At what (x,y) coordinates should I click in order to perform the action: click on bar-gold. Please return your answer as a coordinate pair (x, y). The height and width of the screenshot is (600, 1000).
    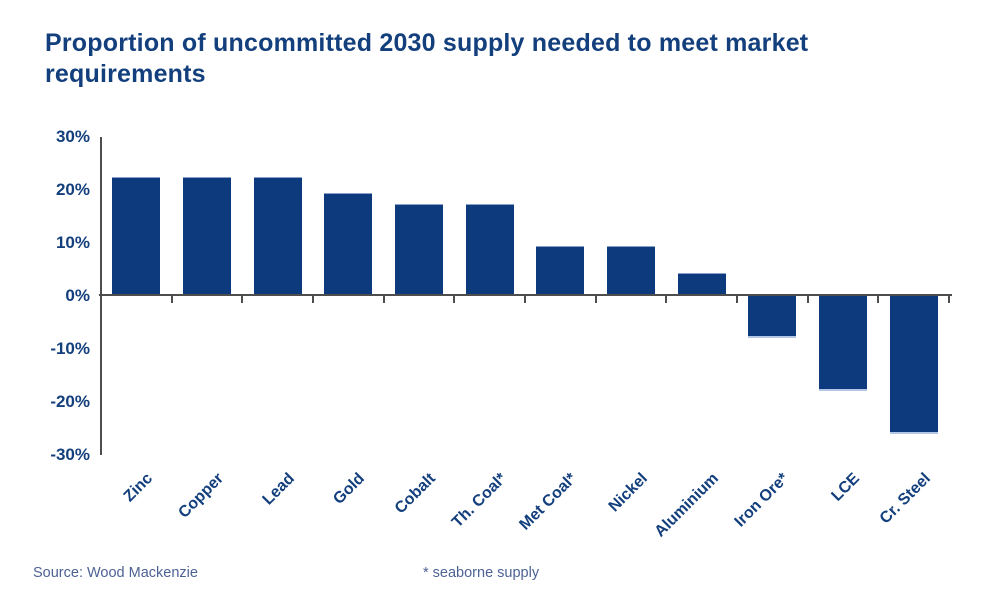
    Looking at the image, I should click on (348, 243).